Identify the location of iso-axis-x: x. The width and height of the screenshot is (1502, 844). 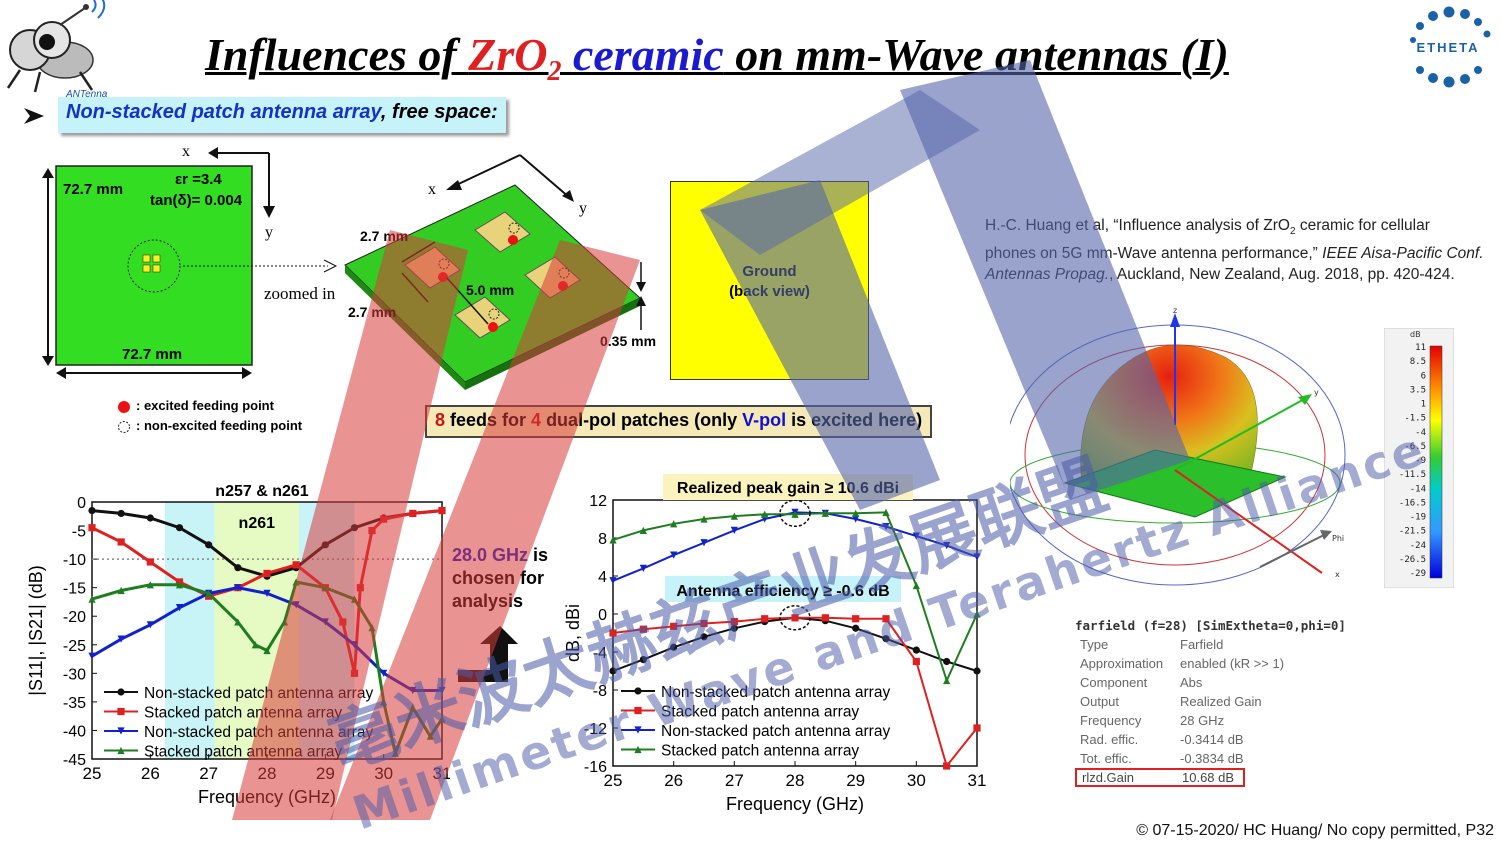
(432, 189).